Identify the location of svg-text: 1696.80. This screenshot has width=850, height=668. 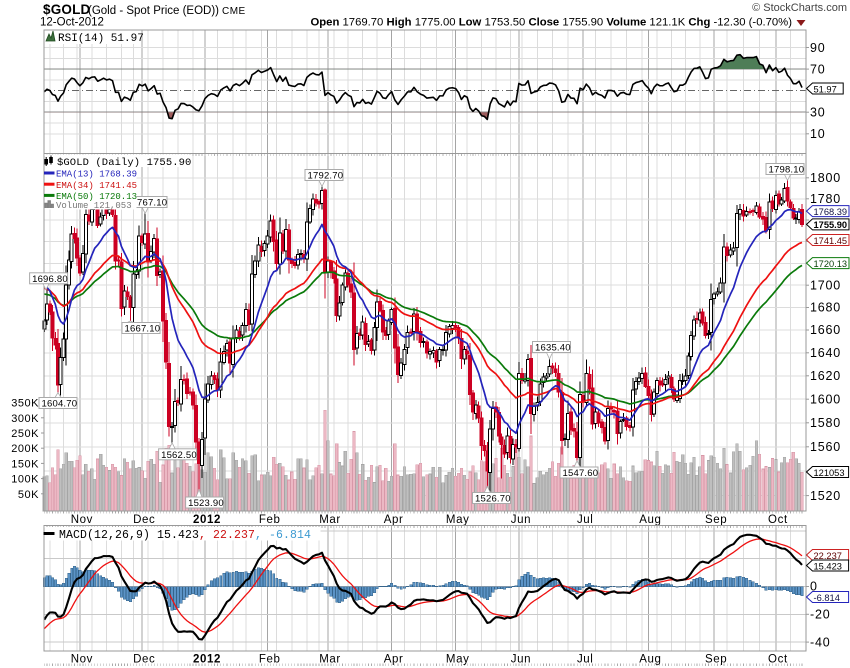
(50, 279).